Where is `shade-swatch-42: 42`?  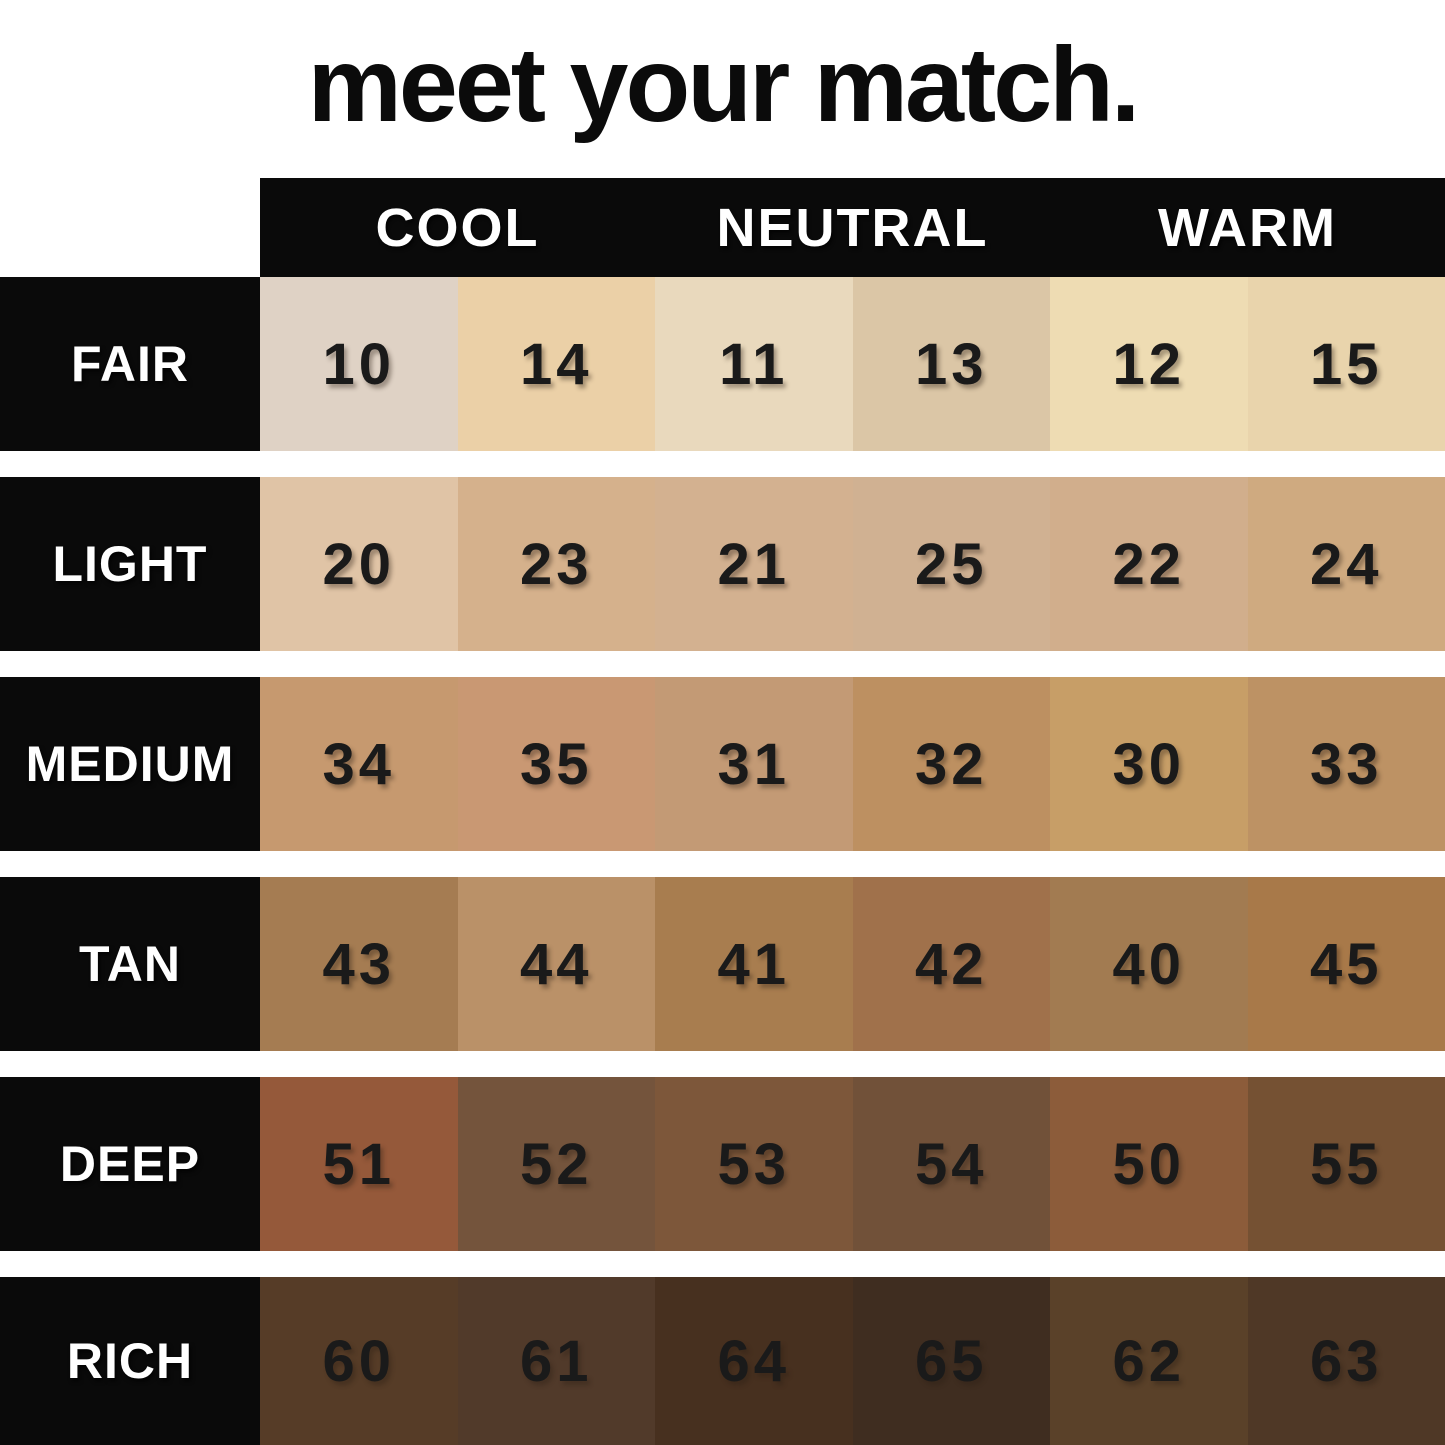
shade-swatch-42: 42 is located at coordinates (951, 964).